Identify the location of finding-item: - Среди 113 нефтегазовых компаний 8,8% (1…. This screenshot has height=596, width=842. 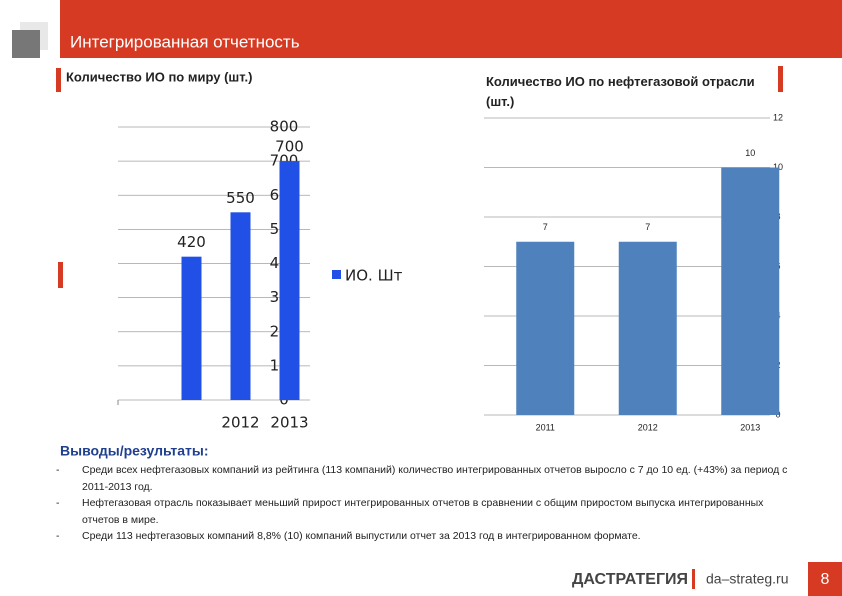
(426, 536).